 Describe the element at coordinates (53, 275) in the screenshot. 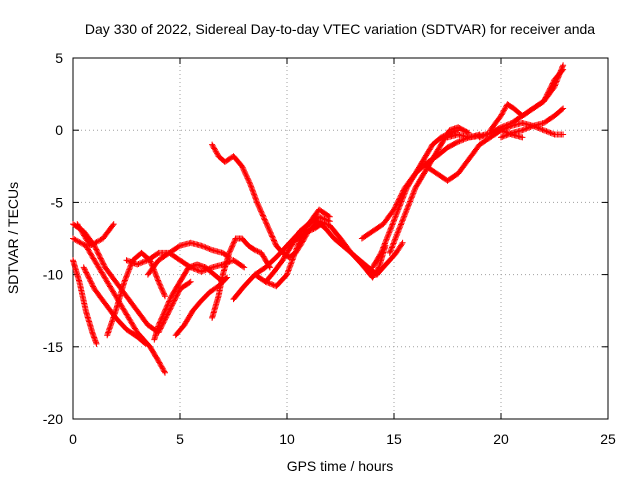

I see `y-tick-label: -10` at that location.